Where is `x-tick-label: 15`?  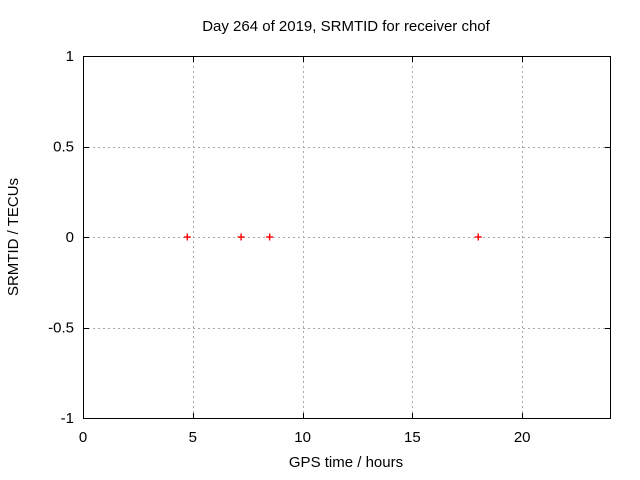 x-tick-label: 15 is located at coordinates (412, 437).